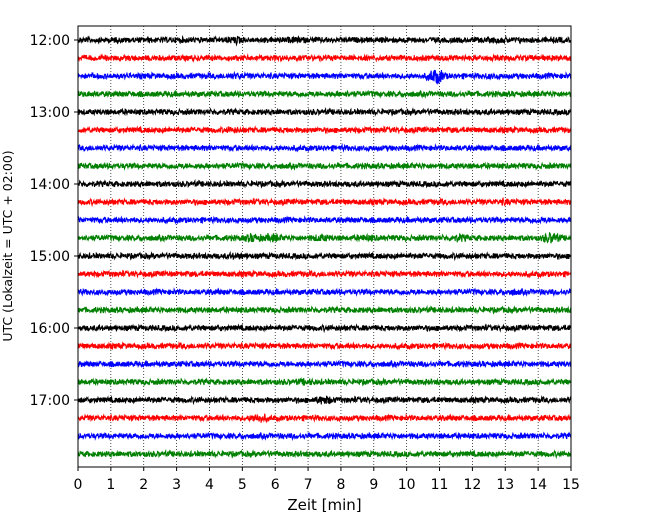 The height and width of the screenshot is (524, 650). What do you see at coordinates (373, 485) in the screenshot?
I see `x-tick-label-9: 9` at bounding box center [373, 485].